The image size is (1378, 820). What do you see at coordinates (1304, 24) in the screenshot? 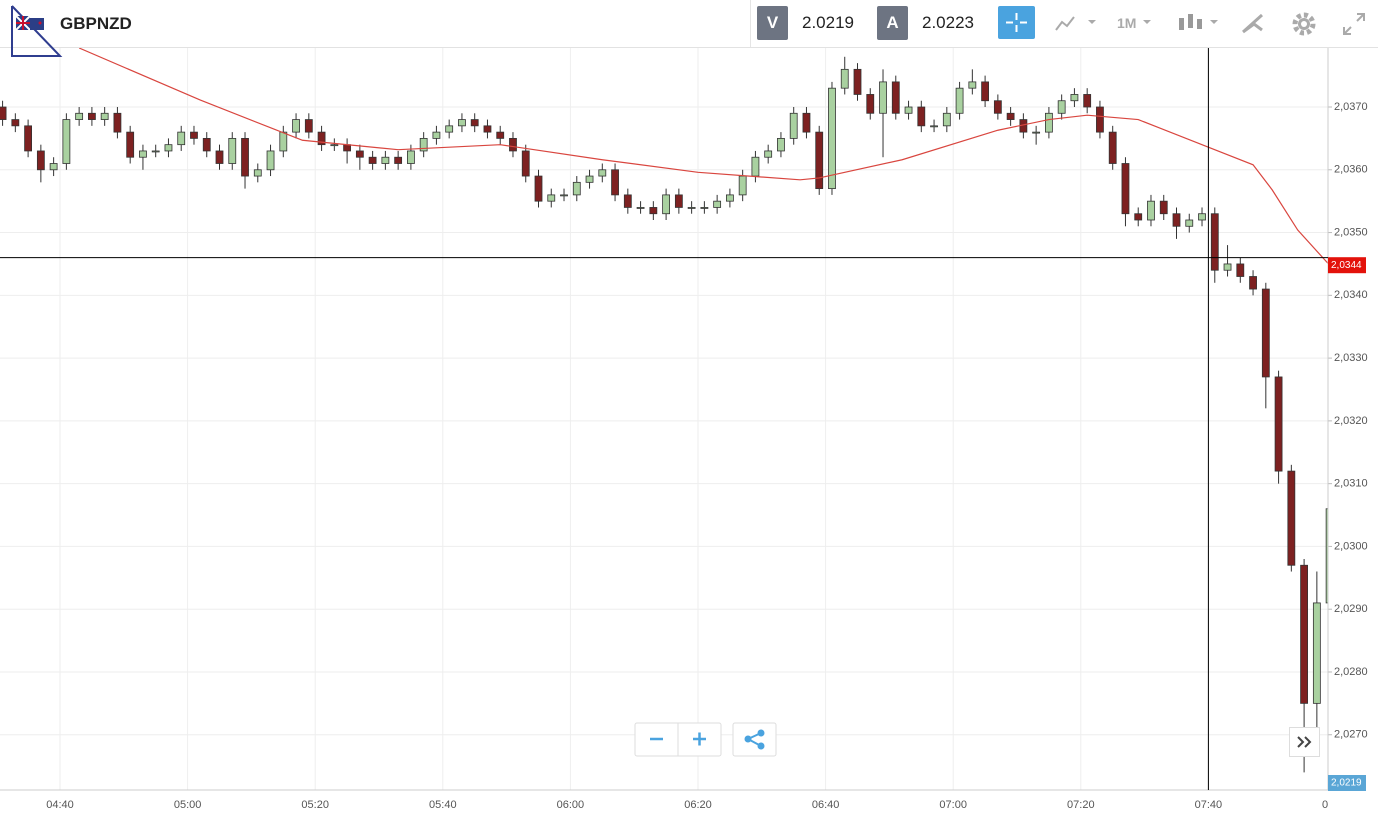
I see `settings-button` at bounding box center [1304, 24].